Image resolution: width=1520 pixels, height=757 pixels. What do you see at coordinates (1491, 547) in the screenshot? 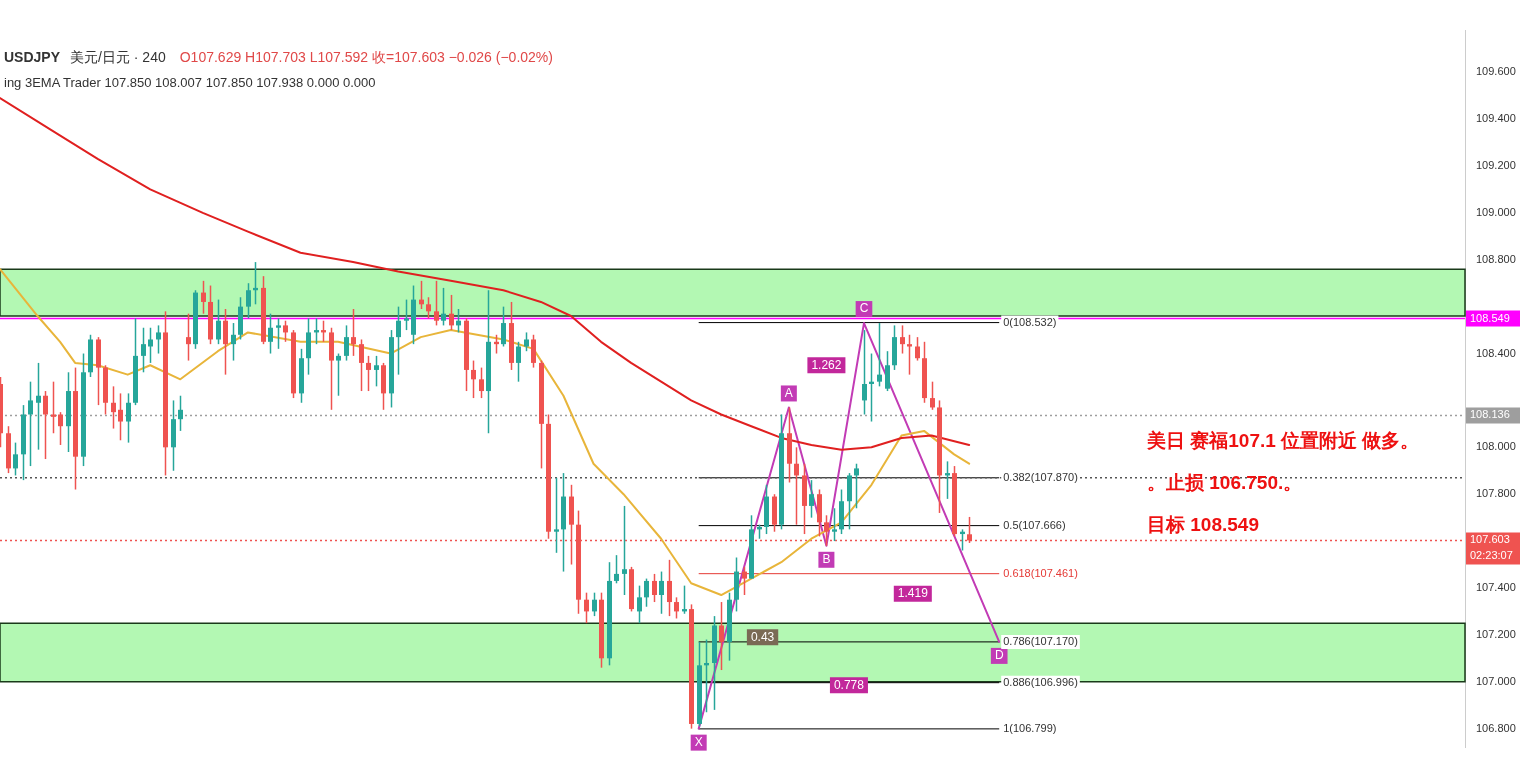
I see `ref-line-label: 107.603 02:23:07` at bounding box center [1491, 547].